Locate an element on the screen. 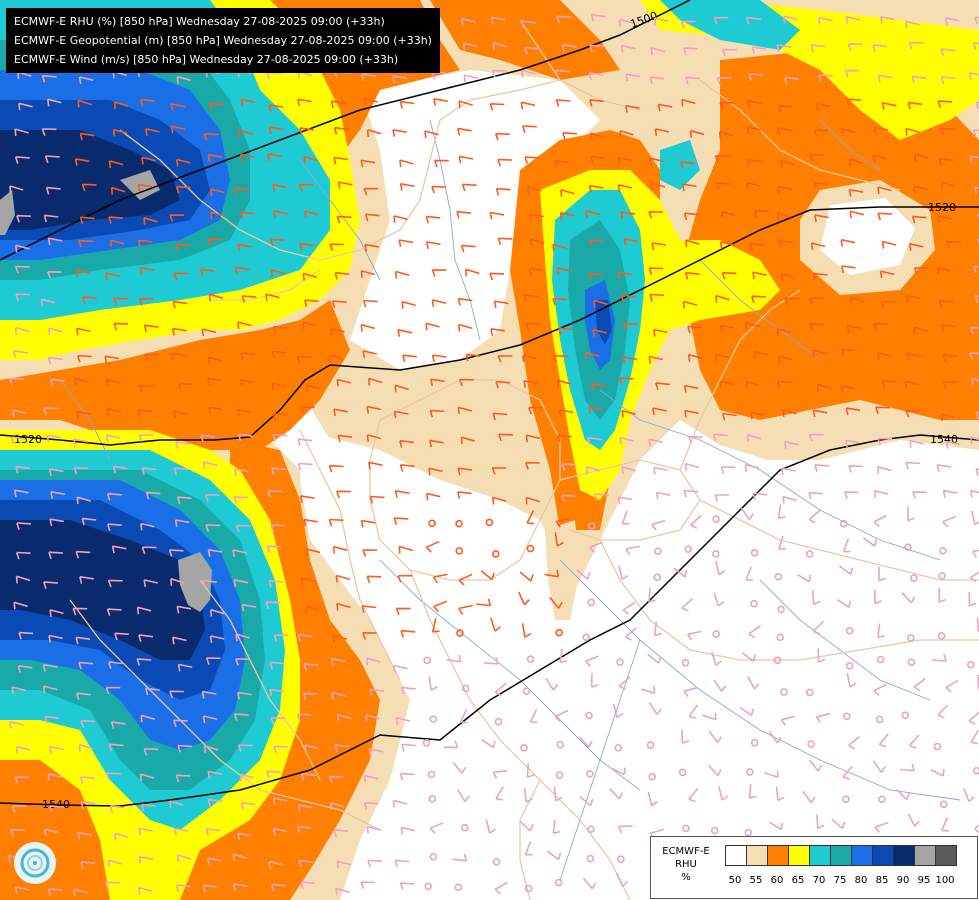  legend-swatches is located at coordinates (841, 855).